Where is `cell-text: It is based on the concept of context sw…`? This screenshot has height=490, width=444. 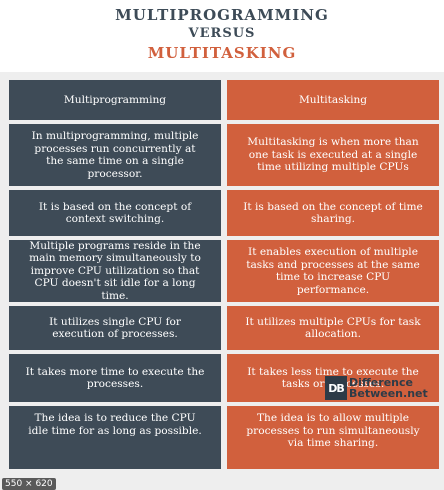
cell-text: It is based on the concept of context sw… is located at coordinates (115, 213).